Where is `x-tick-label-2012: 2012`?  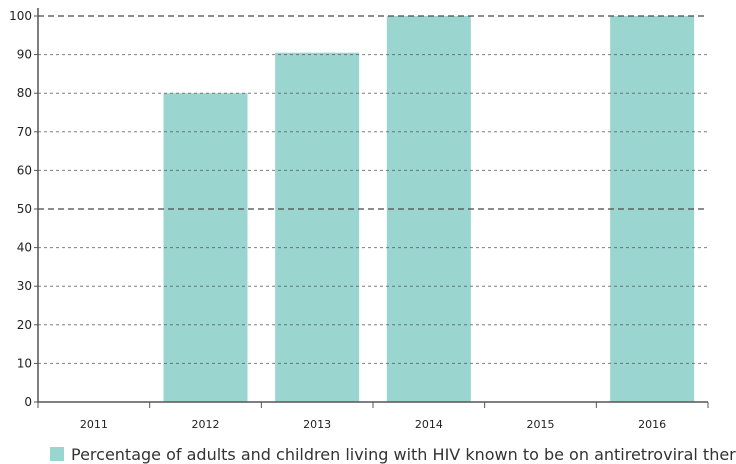 x-tick-label-2012: 2012 is located at coordinates (206, 424).